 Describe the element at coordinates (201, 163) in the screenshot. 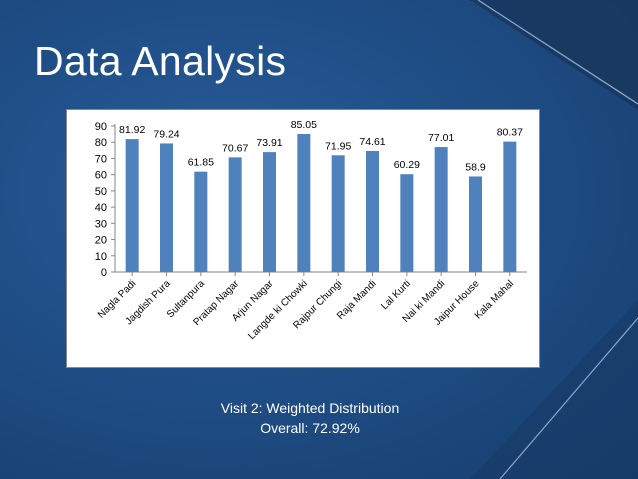

I see `data-label: 61.85` at that location.